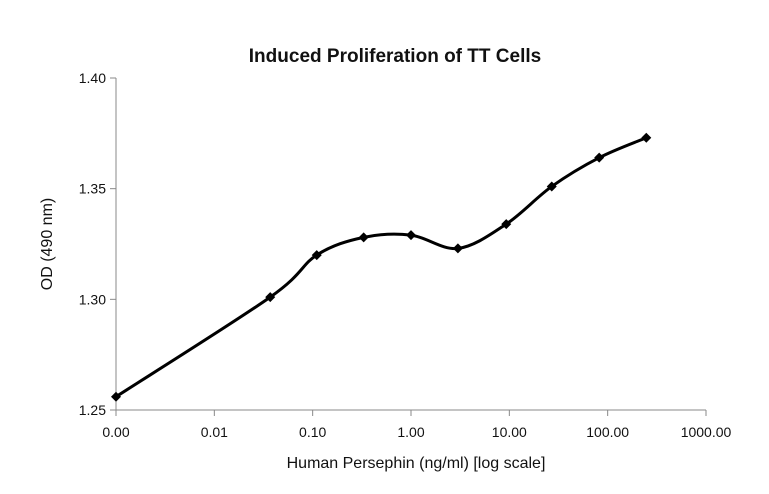  I want to click on x-axis-label: Human Persephin (ng/ml) [log scale], so click(416, 463).